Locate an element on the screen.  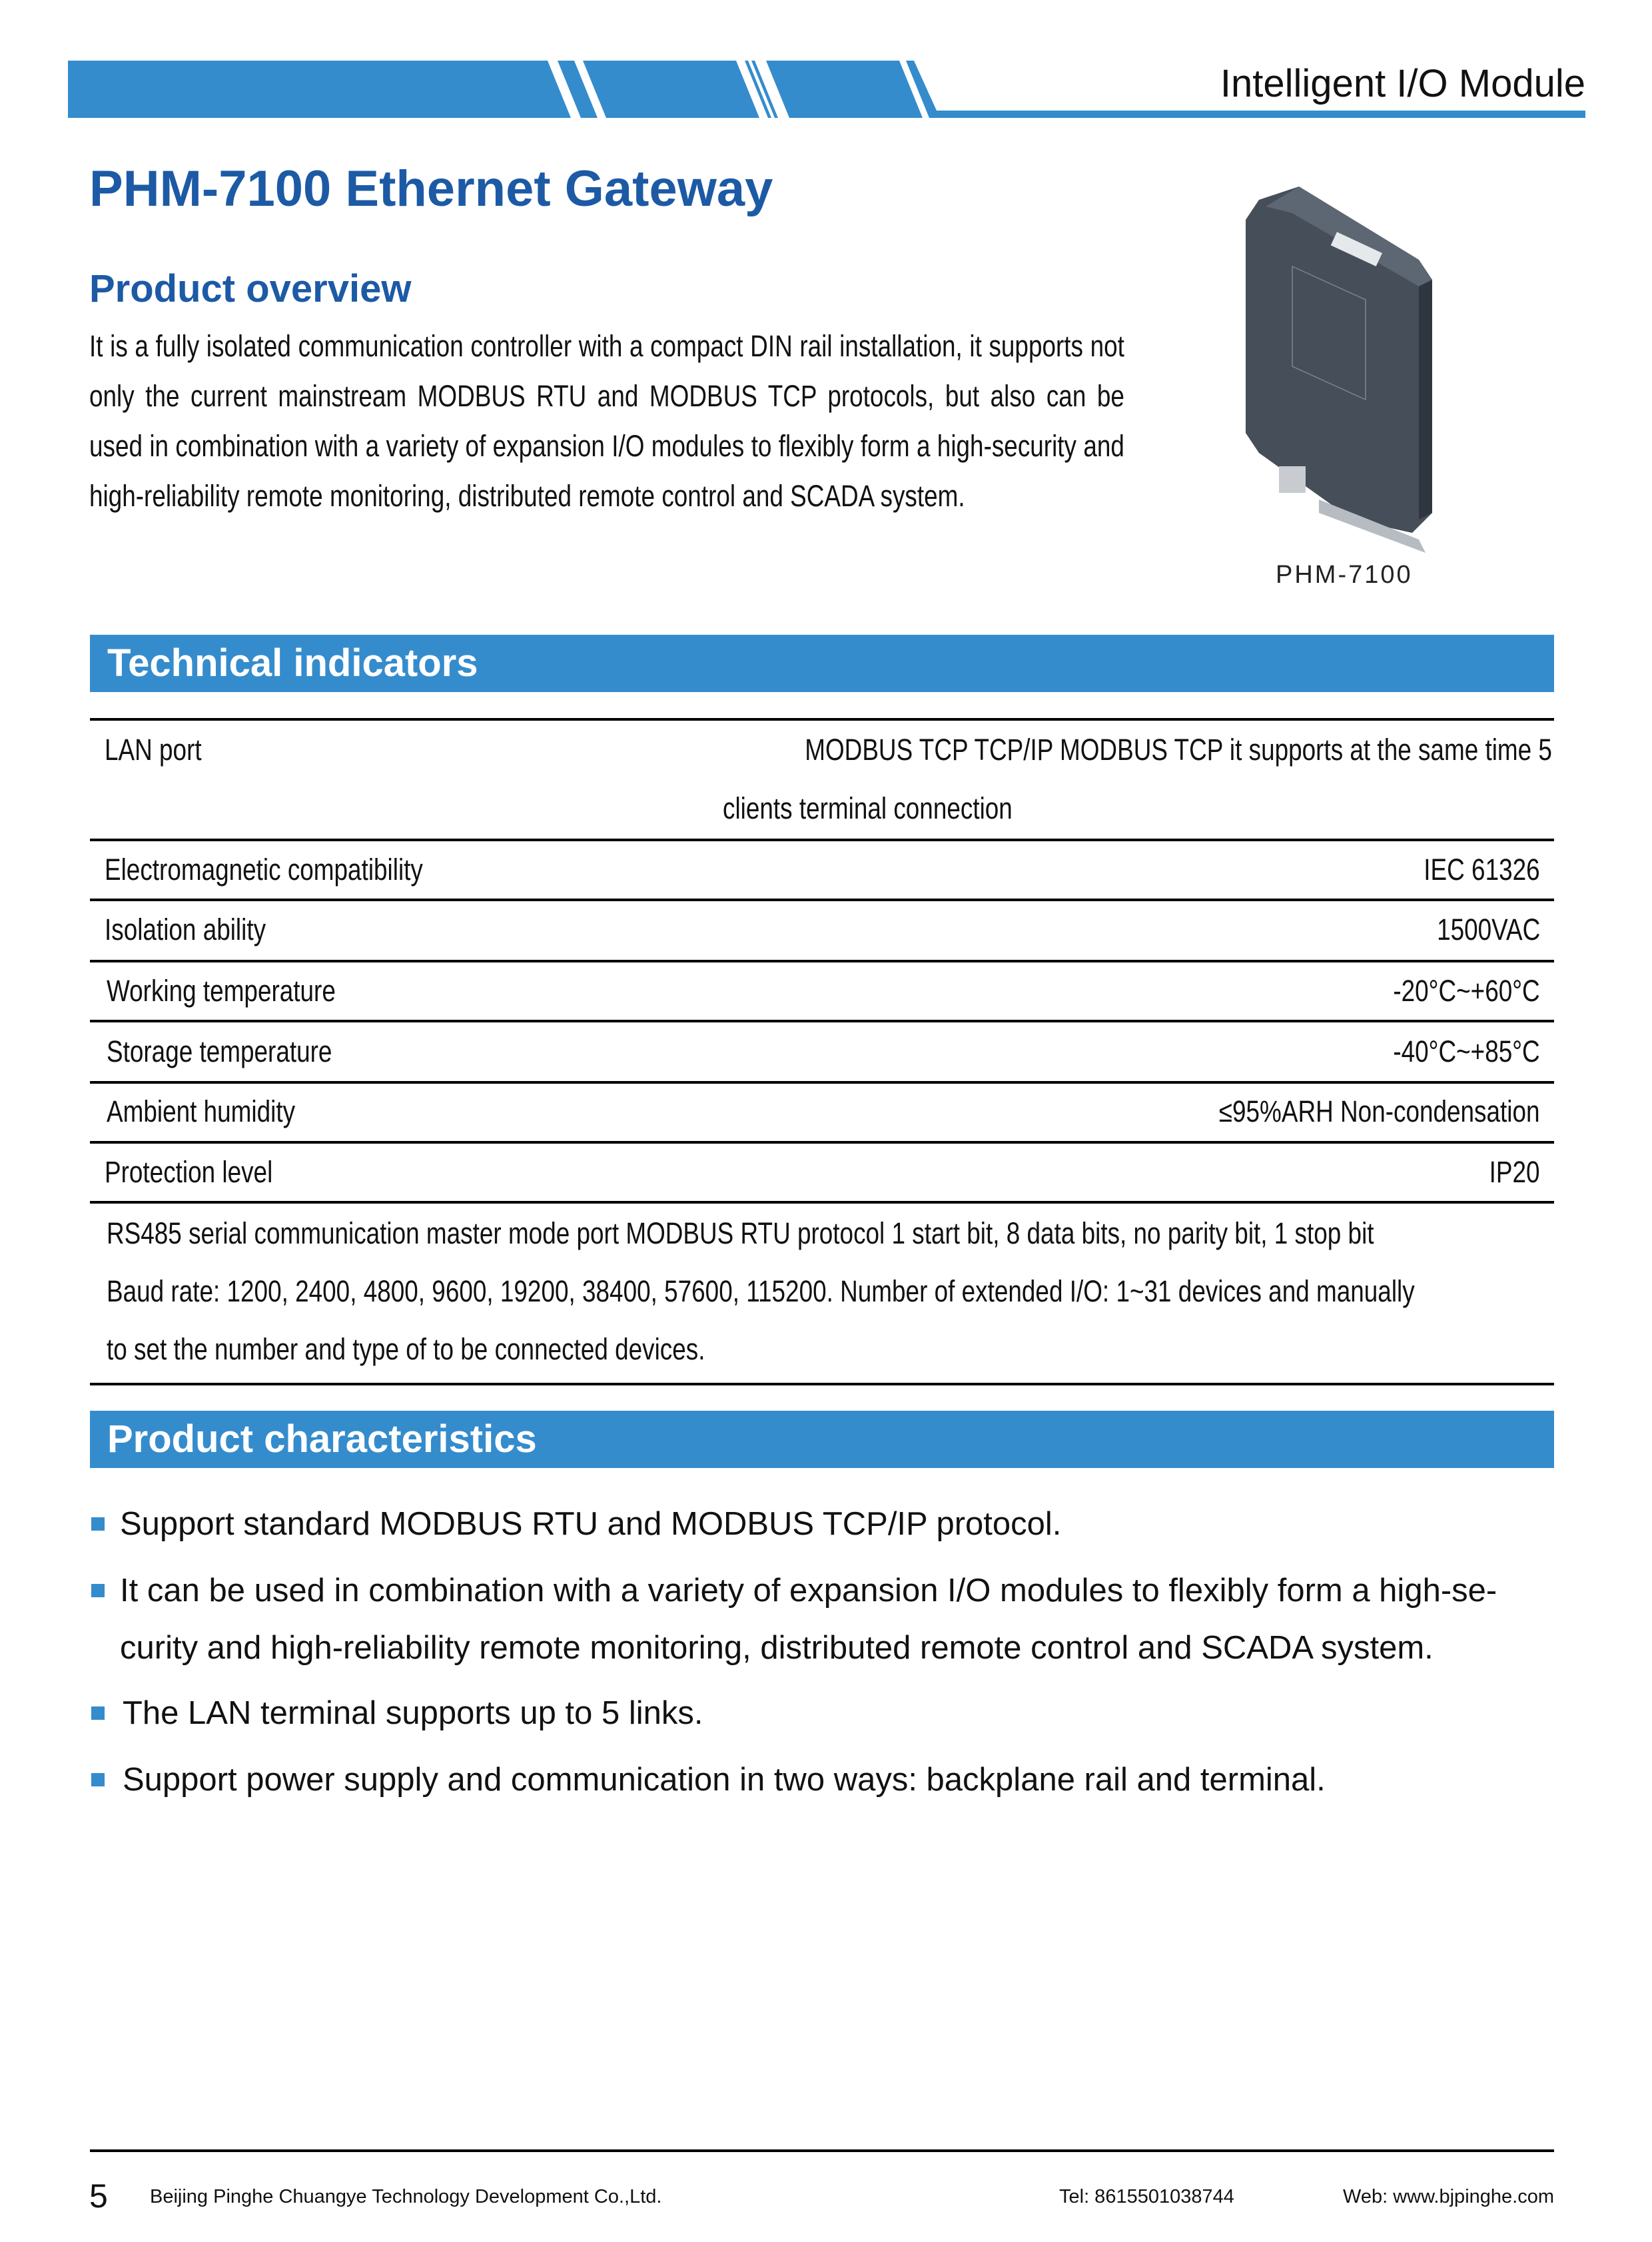
row-label: Isolation ability is located at coordinates (185, 929).